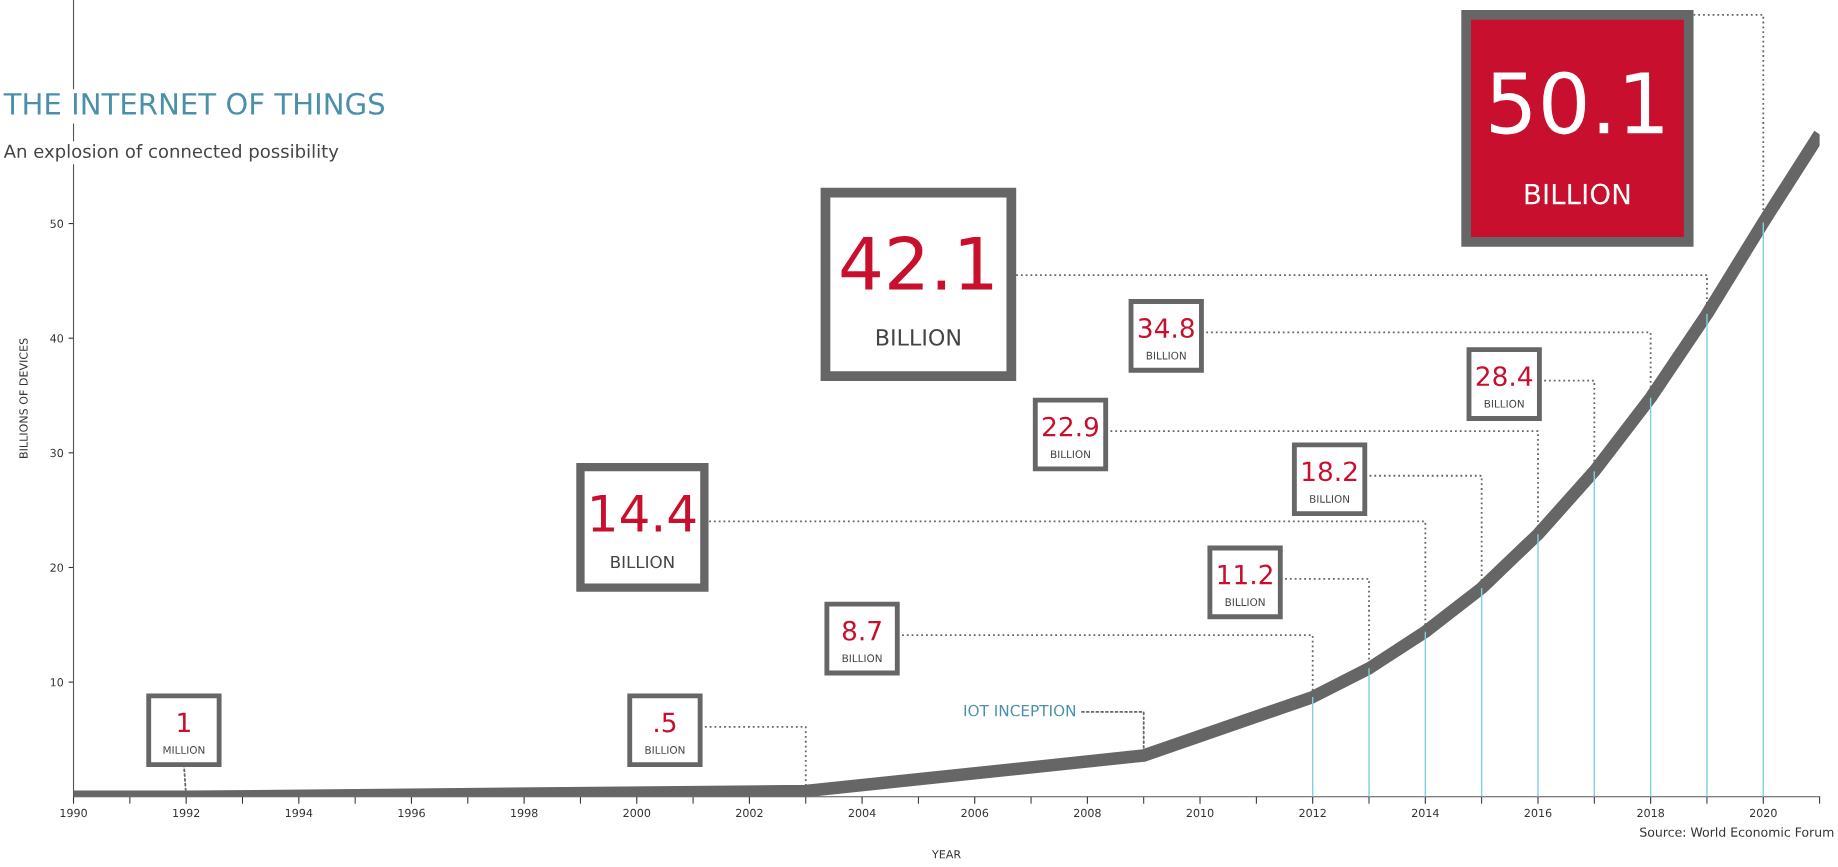  Describe the element at coordinates (665, 733) in the screenshot. I see `data-label: .5 BILLION` at that location.